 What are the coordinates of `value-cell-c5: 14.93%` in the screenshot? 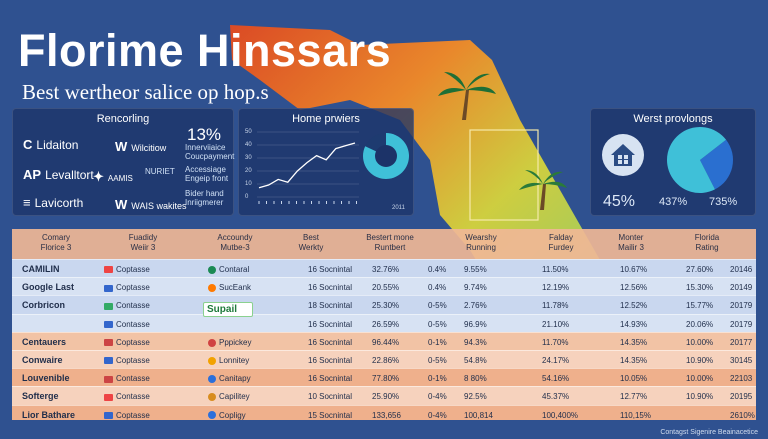 It's located at (634, 324).